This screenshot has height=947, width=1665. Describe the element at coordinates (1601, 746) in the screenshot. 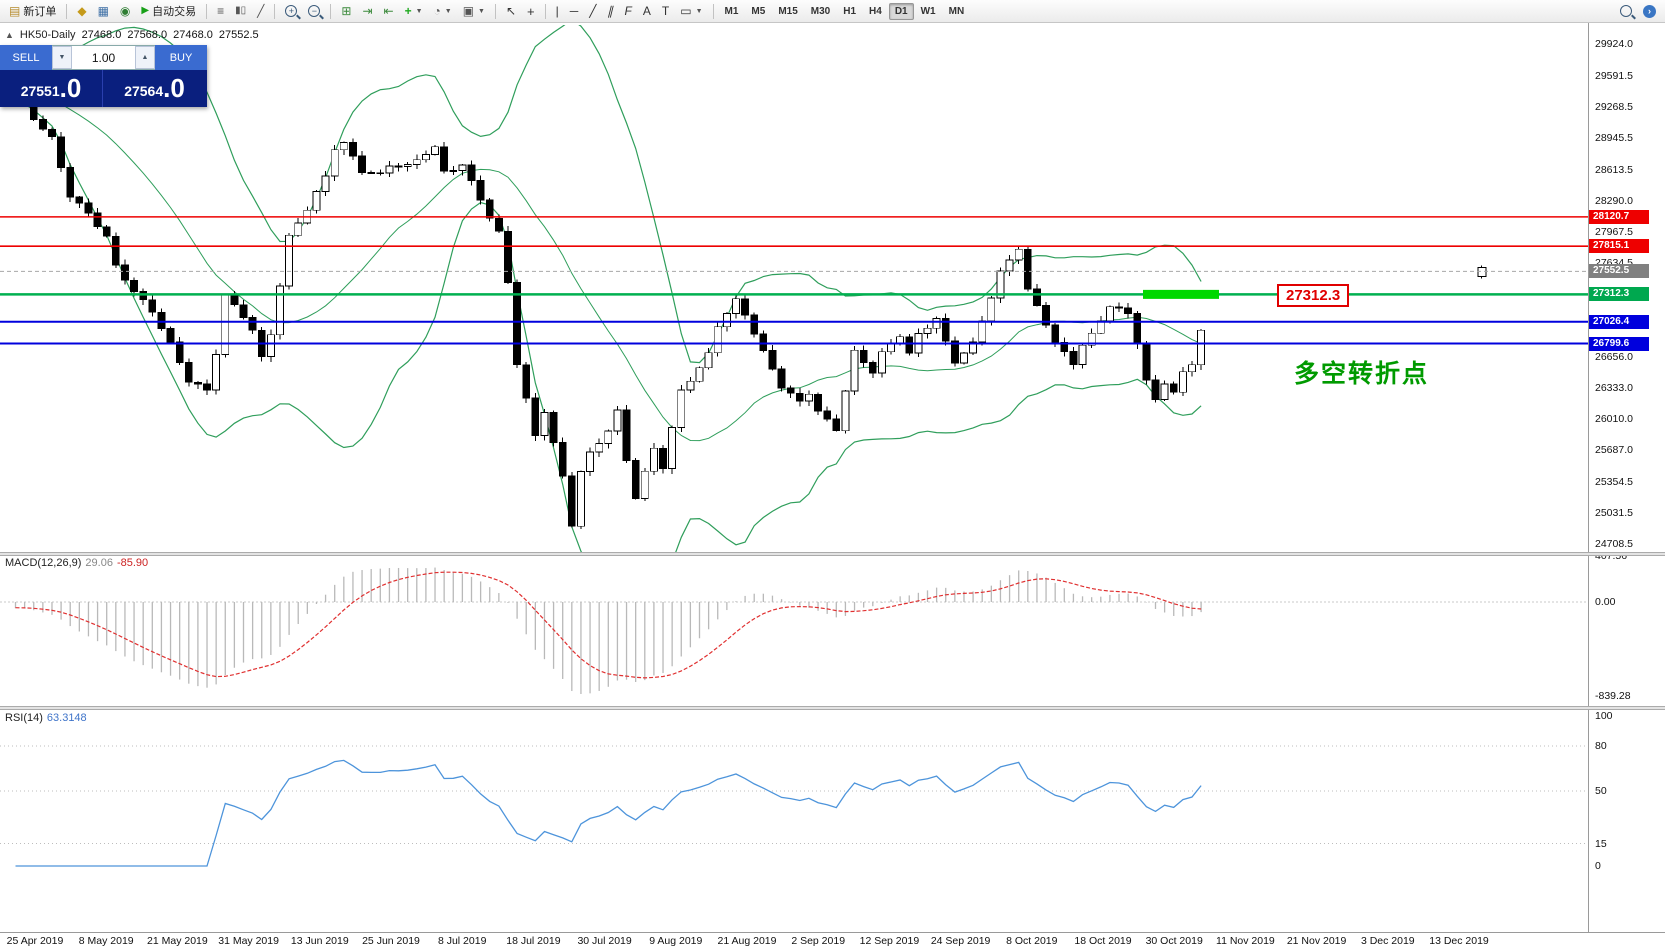

I see `rsi-axis-label: 80` at that location.